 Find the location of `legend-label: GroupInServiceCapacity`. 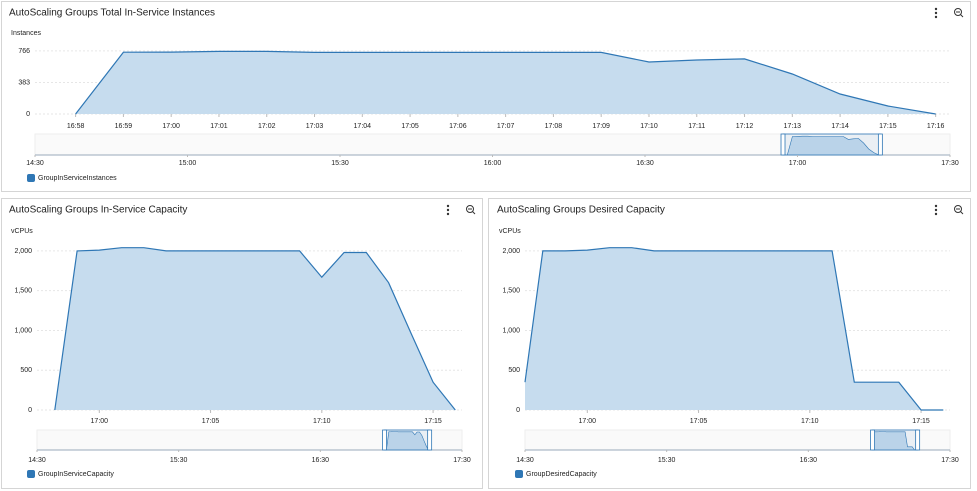

legend-label: GroupInServiceCapacity is located at coordinates (76, 474).